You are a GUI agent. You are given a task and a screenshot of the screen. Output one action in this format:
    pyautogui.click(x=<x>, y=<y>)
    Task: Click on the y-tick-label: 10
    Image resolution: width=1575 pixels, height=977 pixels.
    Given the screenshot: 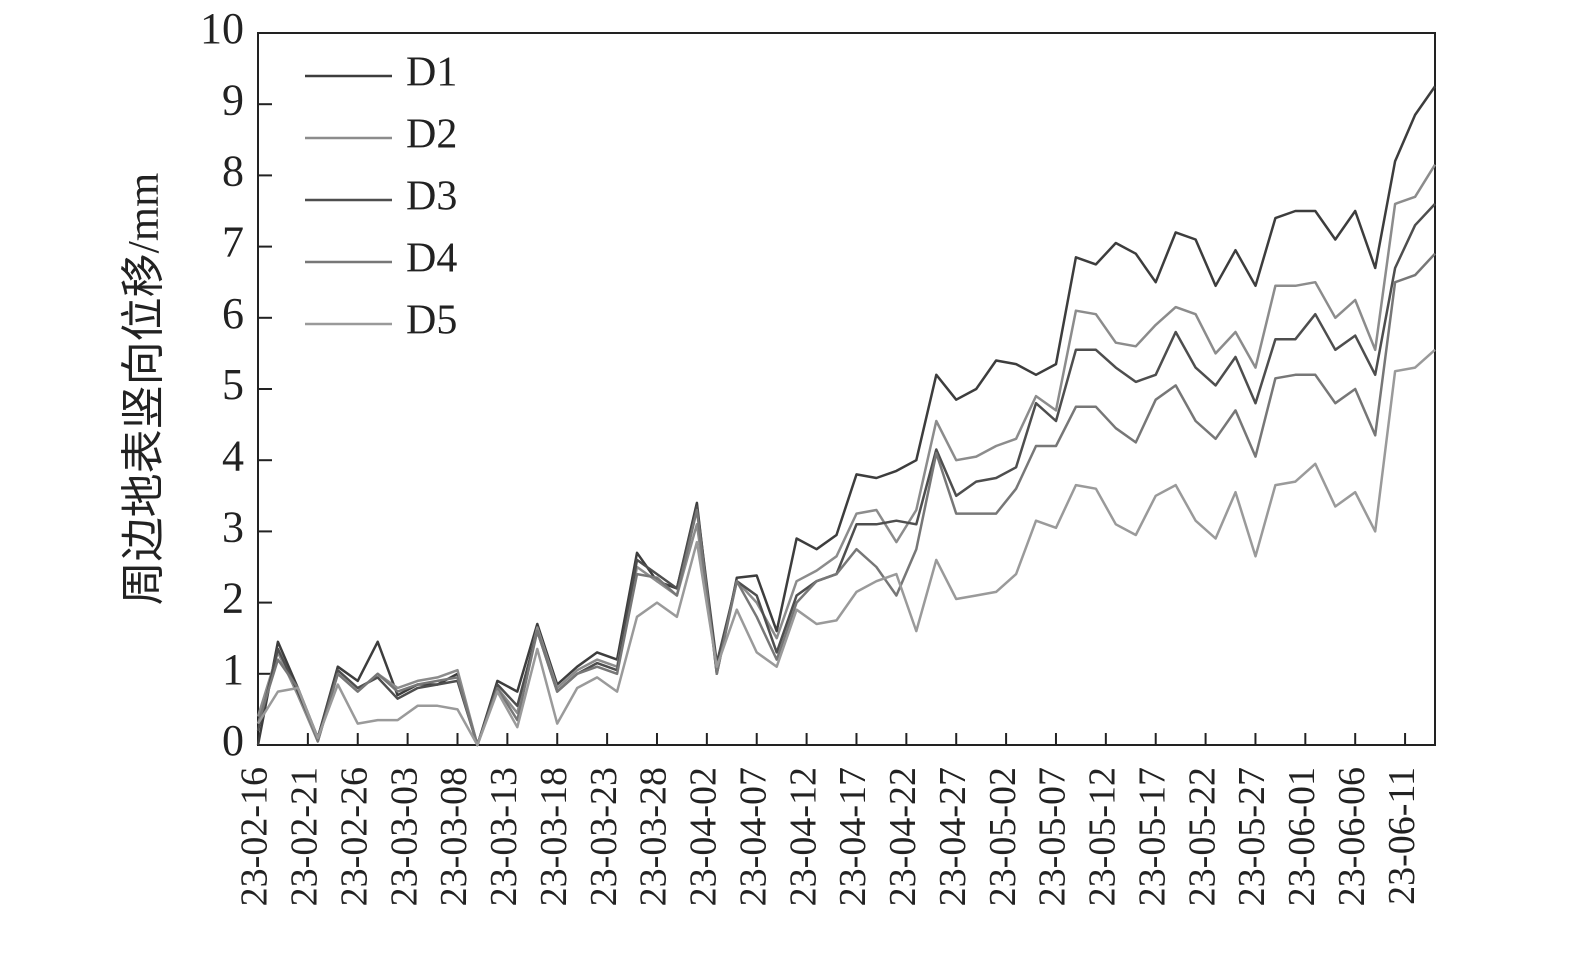 What is the action you would take?
    pyautogui.click(x=222, y=28)
    